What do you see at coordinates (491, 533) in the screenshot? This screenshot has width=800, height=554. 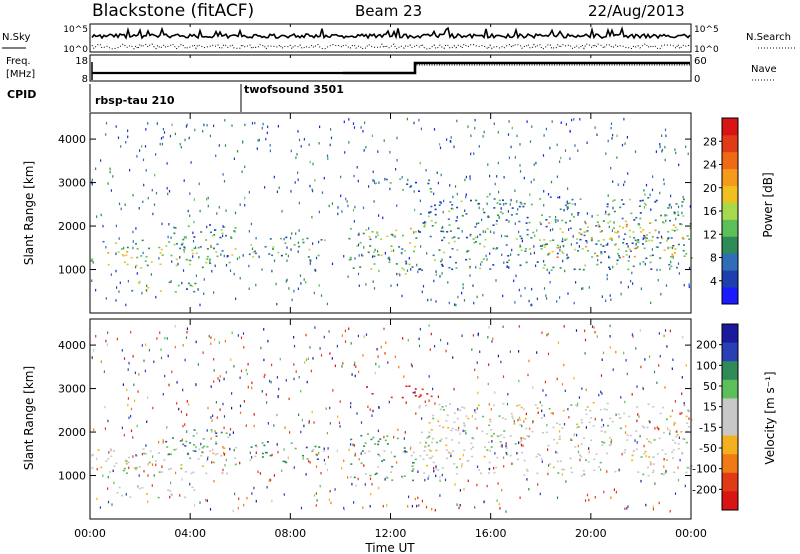 I see `x-tick-label: 16:00` at bounding box center [491, 533].